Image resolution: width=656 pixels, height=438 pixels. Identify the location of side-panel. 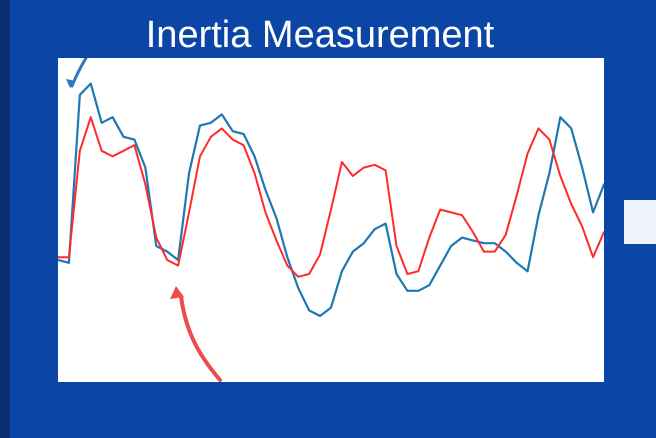
(640, 222).